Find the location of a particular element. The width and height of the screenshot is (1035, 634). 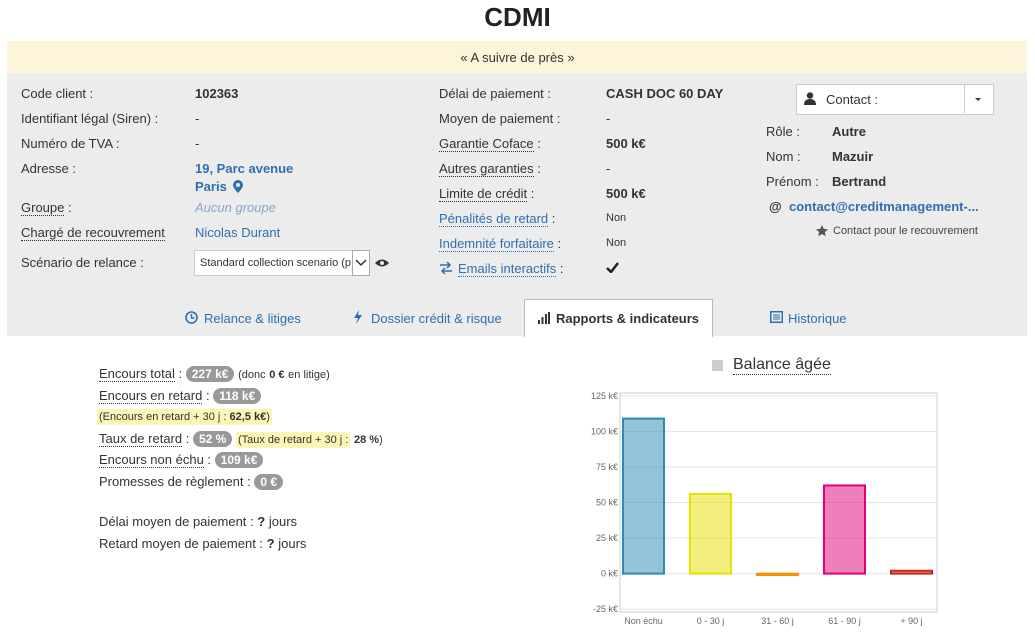

badge: 118 k€ is located at coordinates (237, 396).